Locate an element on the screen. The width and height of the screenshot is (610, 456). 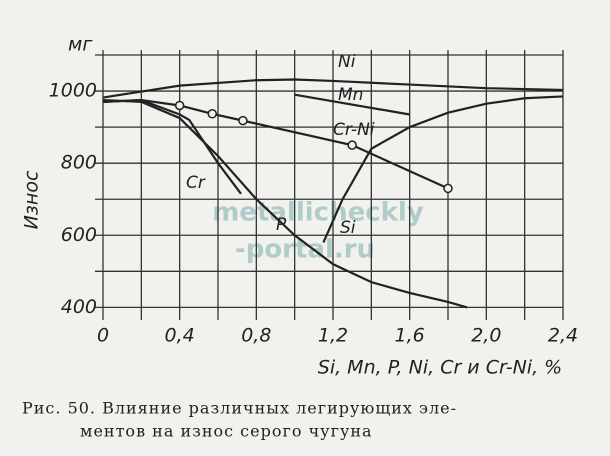
series-label: Si is located at coordinates (348, 228).